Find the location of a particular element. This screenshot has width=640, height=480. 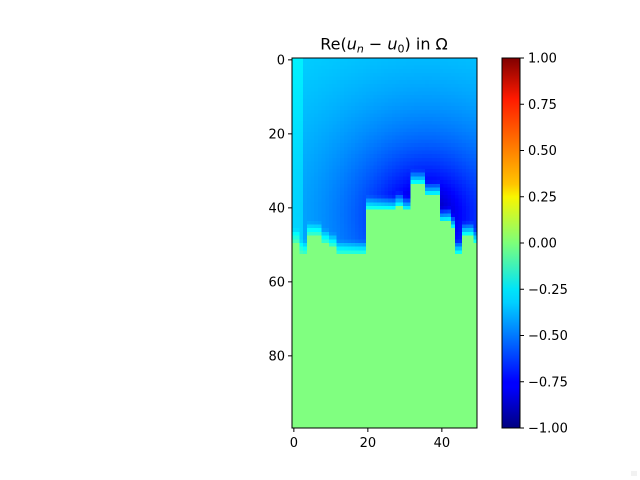

y-tick-label: 80 is located at coordinates (276, 356).